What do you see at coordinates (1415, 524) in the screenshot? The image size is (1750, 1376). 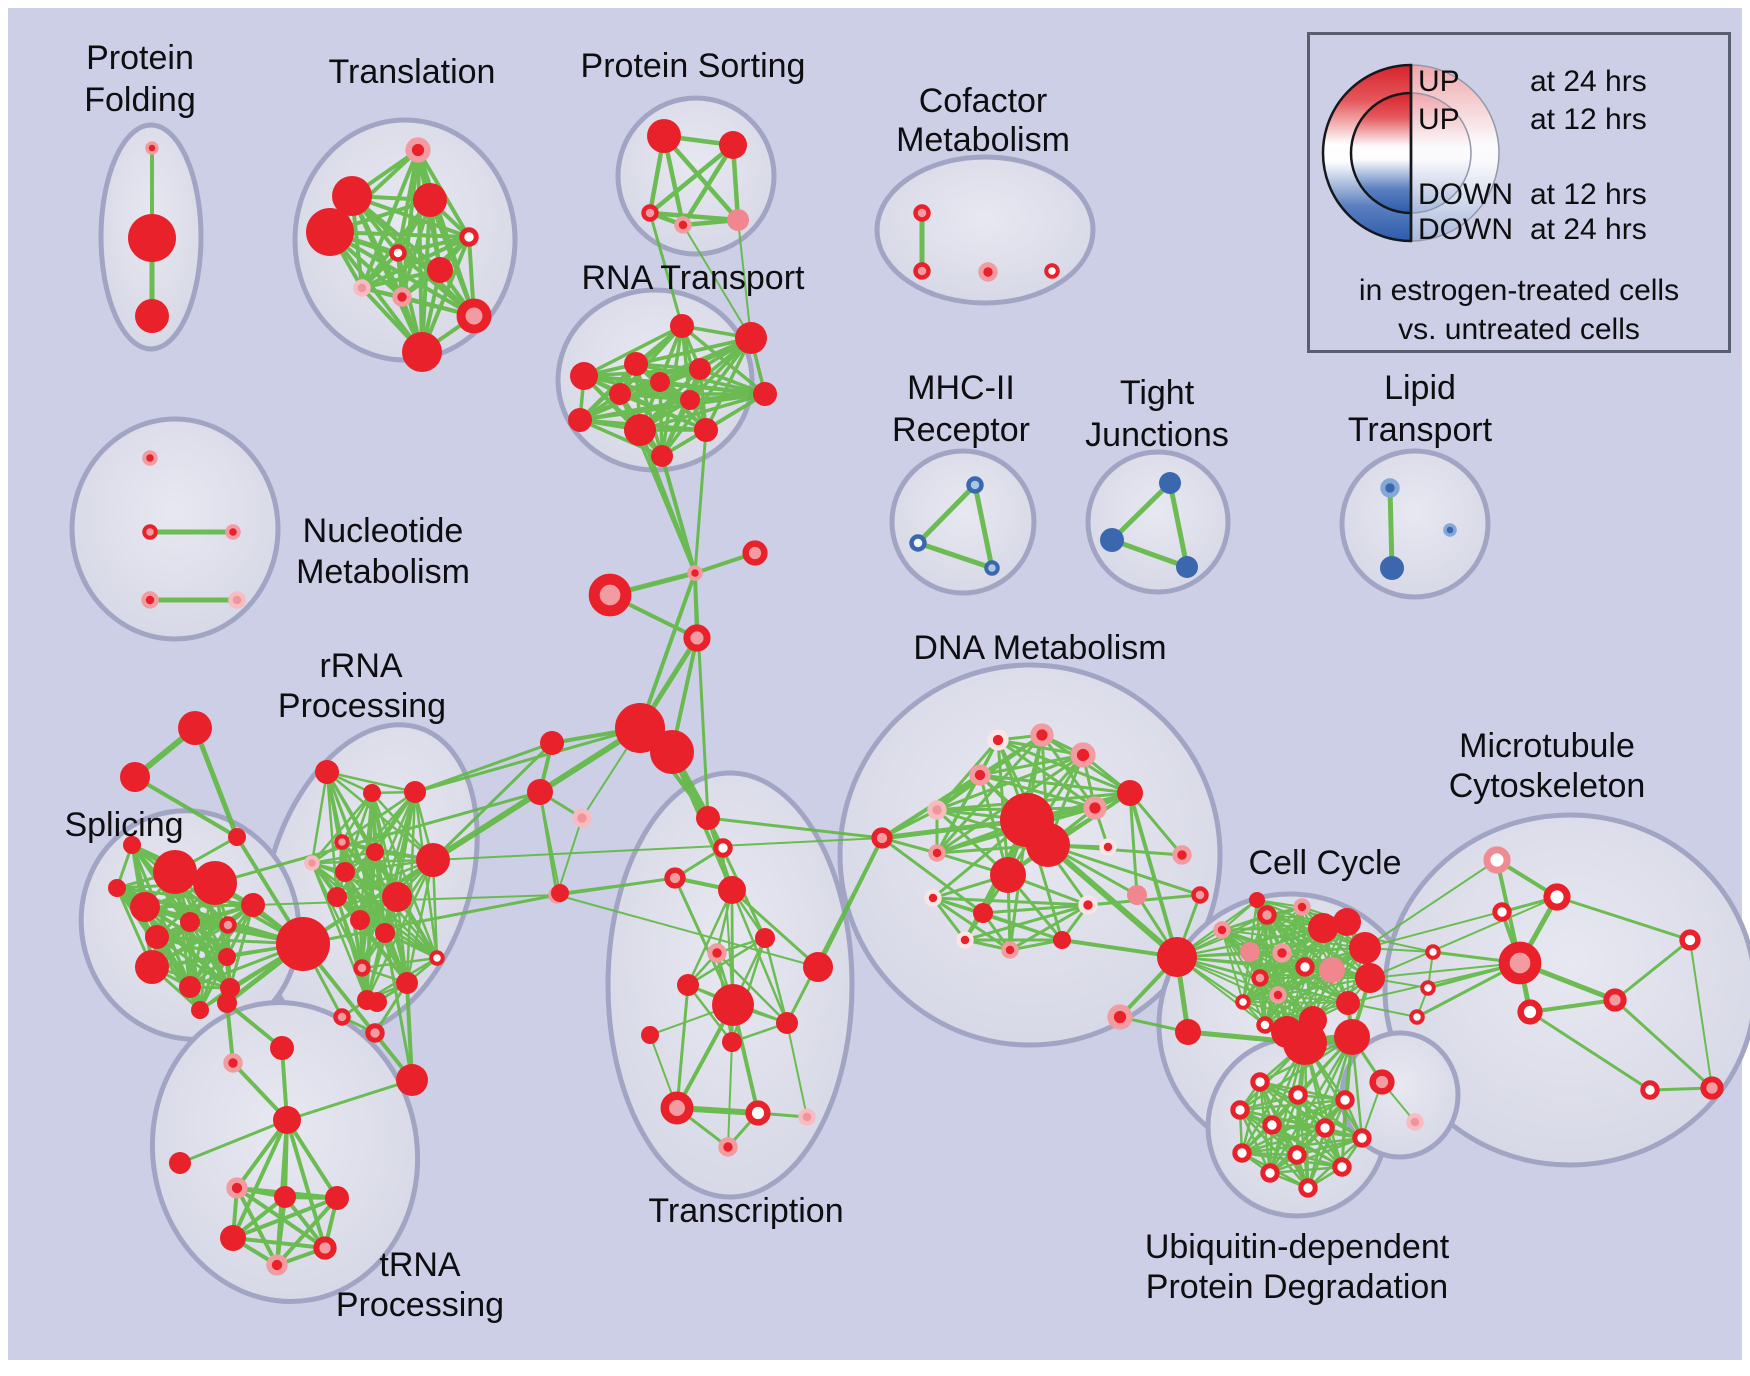 I see `cluster-shape-lipid-transport` at bounding box center [1415, 524].